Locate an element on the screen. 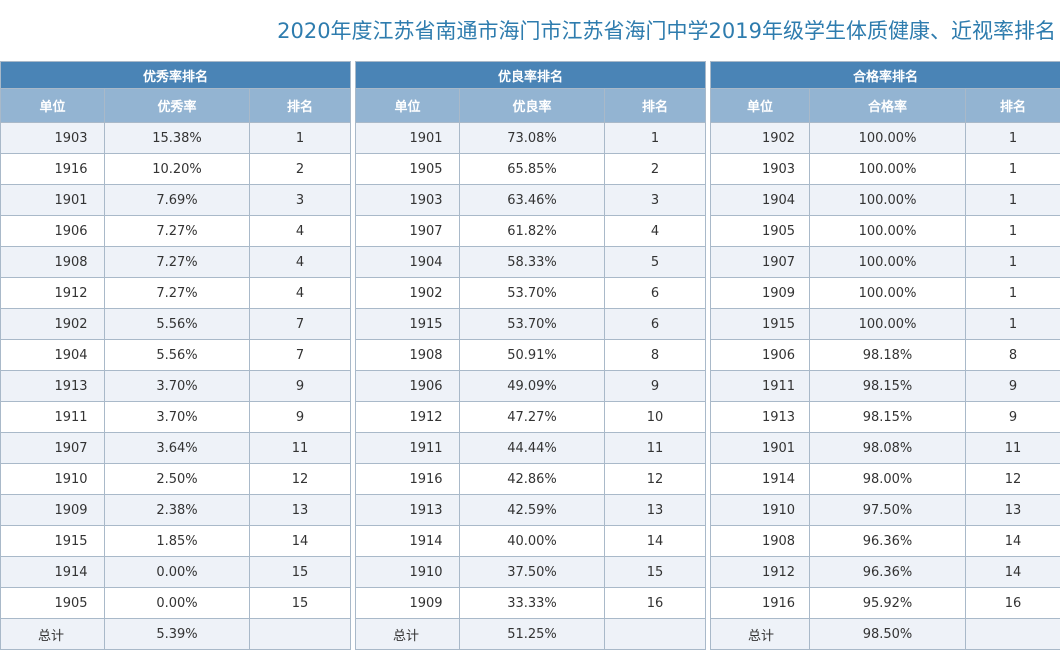 The height and width of the screenshot is (651, 1060). rate-cell: 5.56% is located at coordinates (177, 355).